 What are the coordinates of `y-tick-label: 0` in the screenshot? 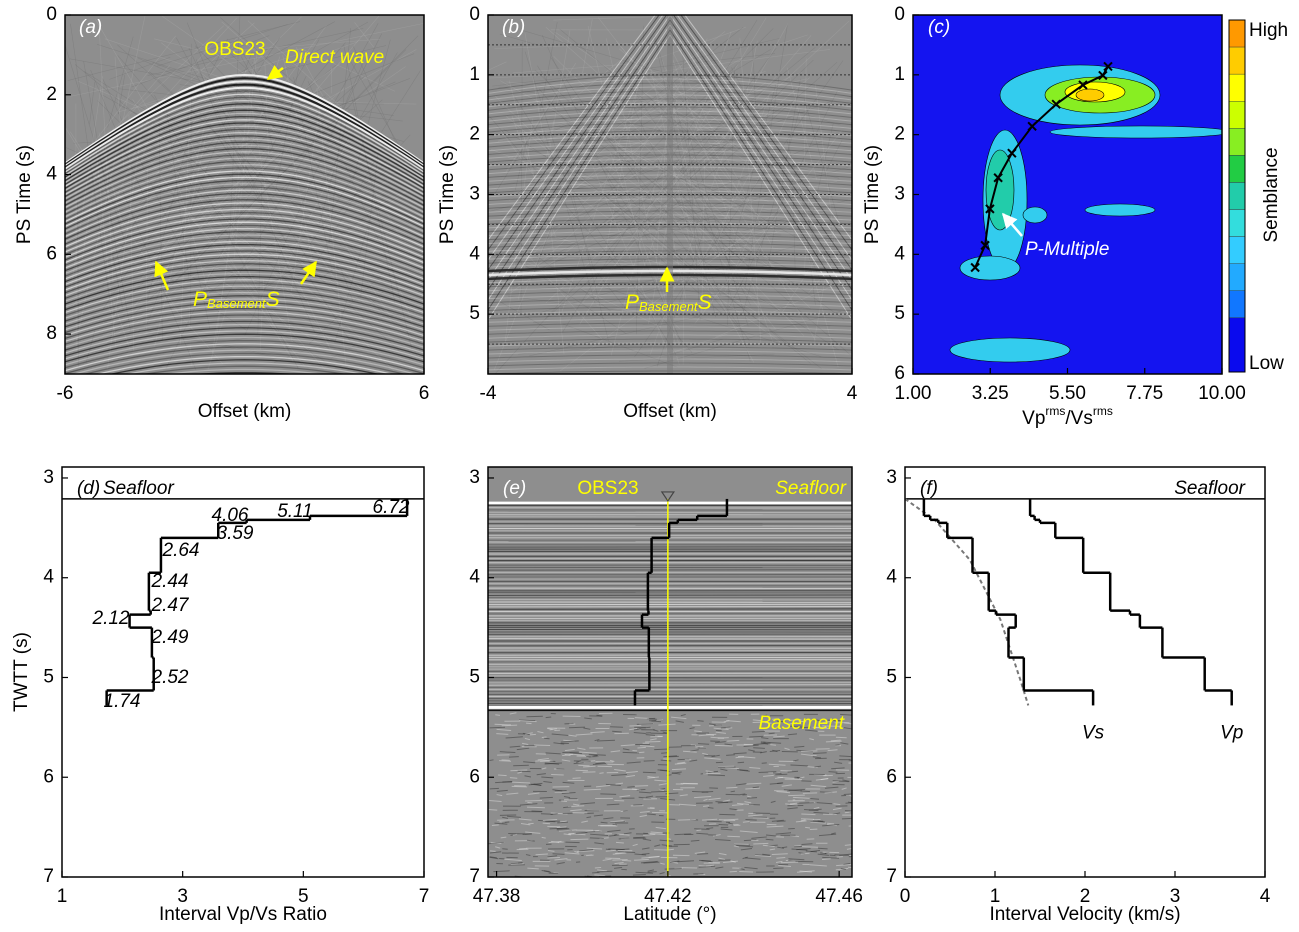 It's located at (51, 14).